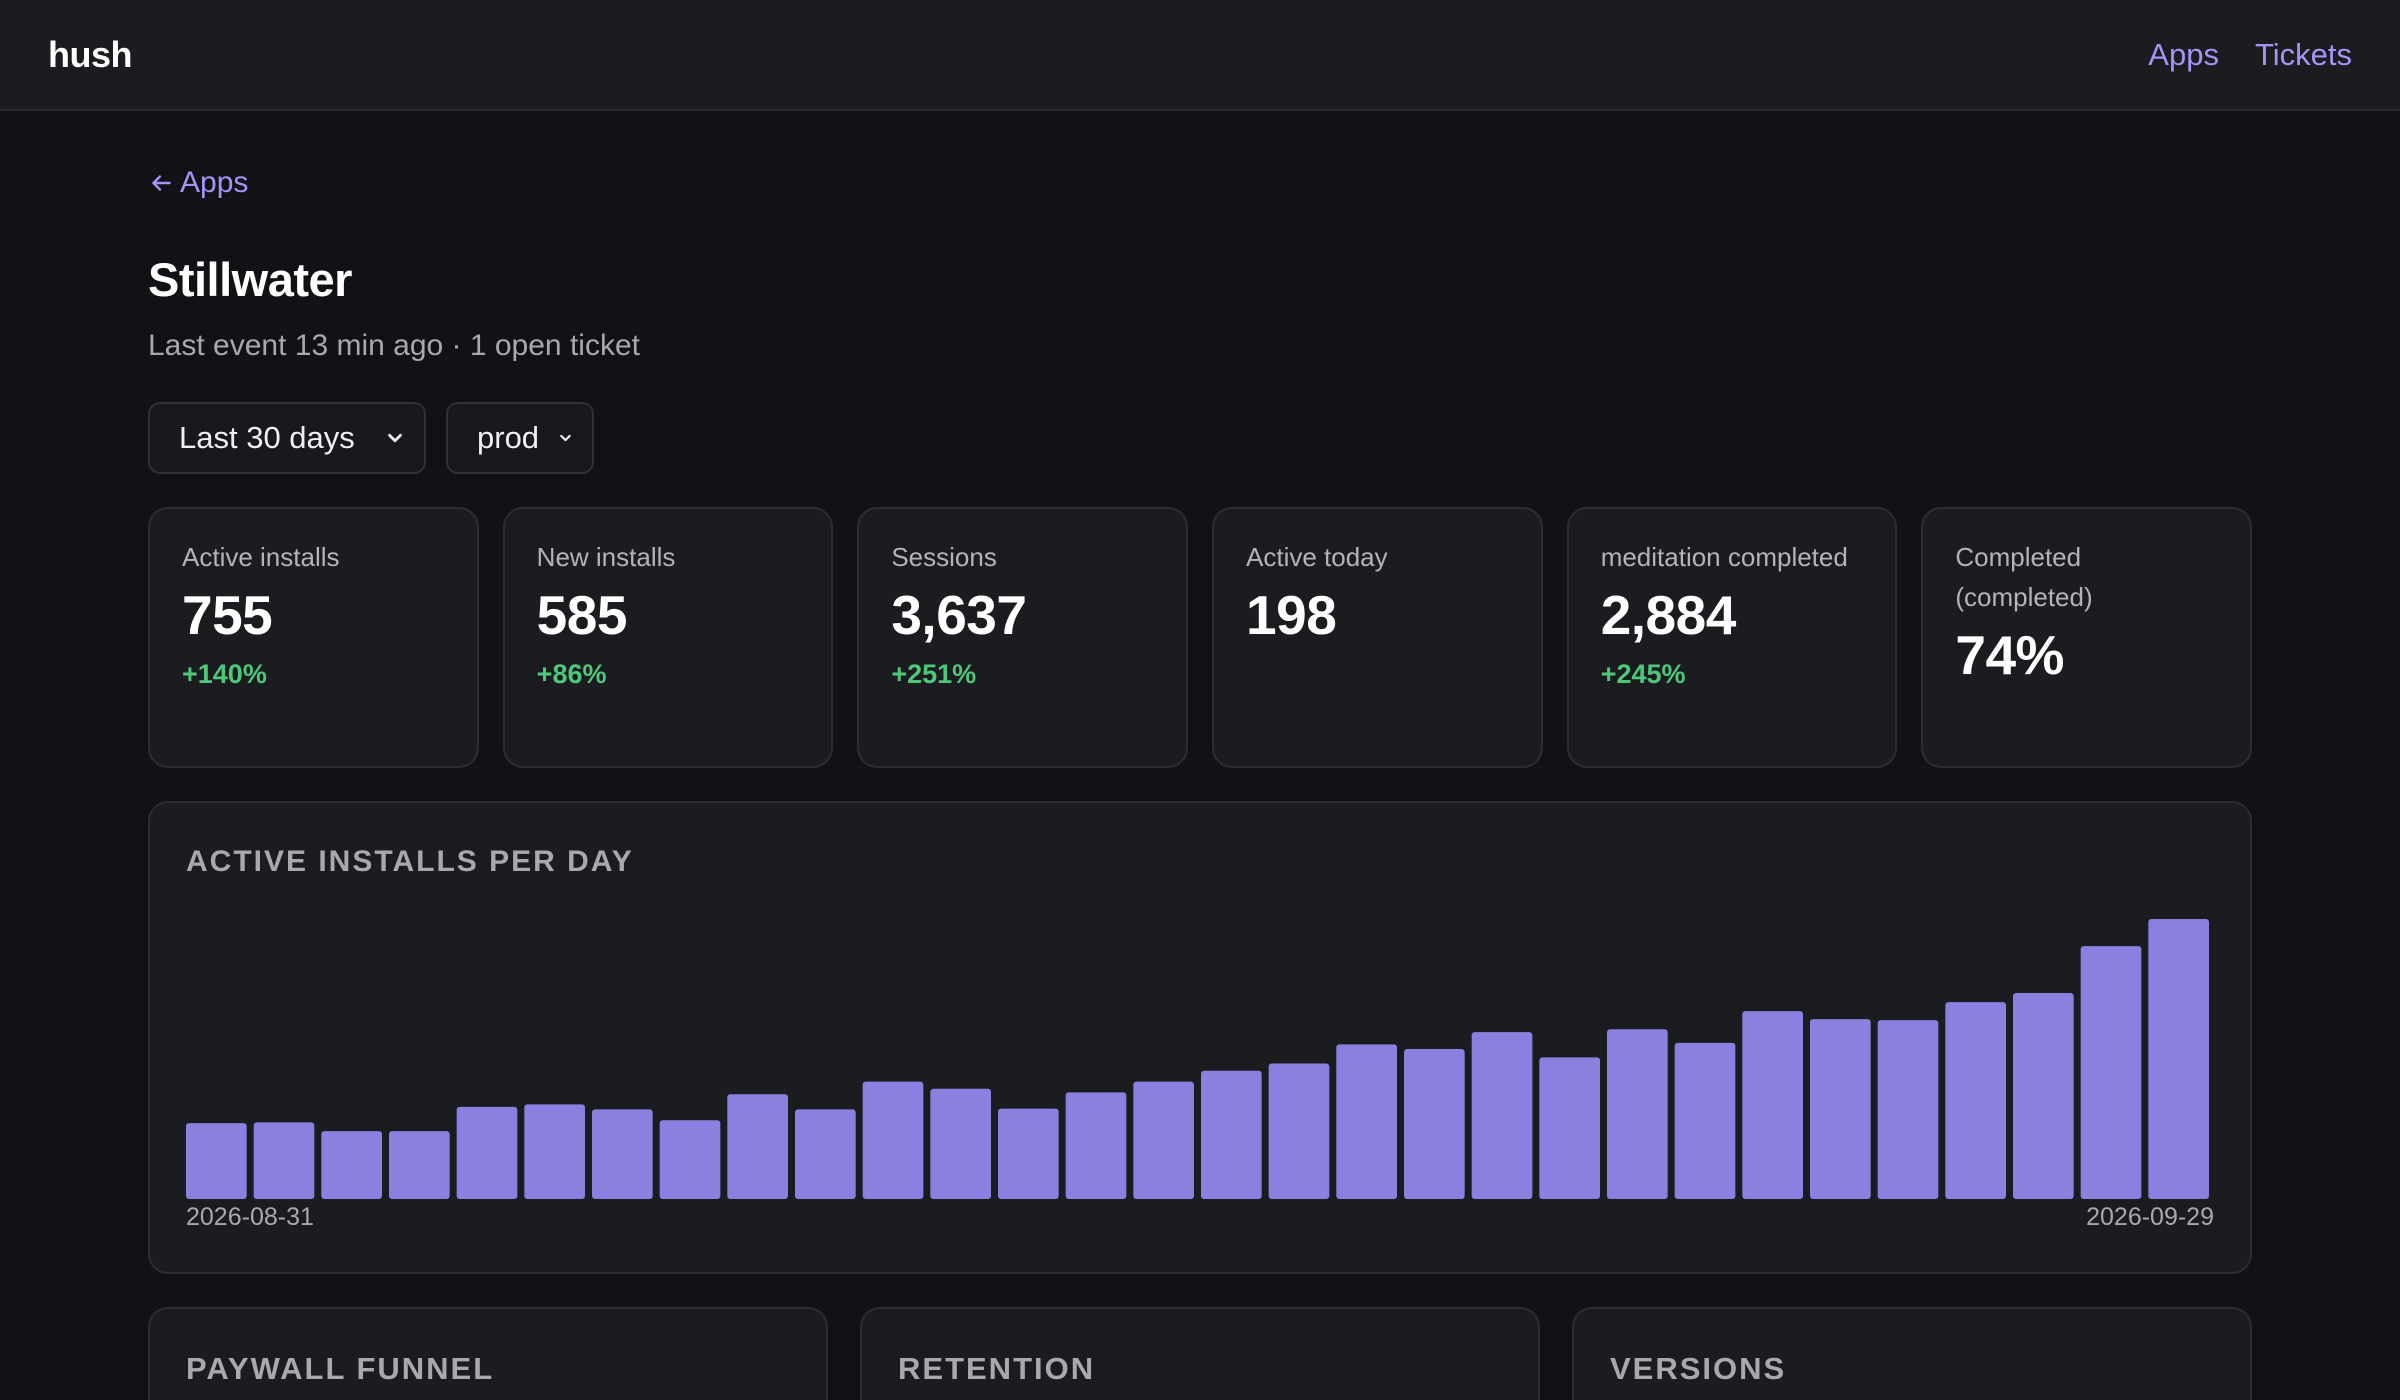 Image resolution: width=2400 pixels, height=1400 pixels. What do you see at coordinates (2009, 655) in the screenshot?
I see `stat-value: 74%` at bounding box center [2009, 655].